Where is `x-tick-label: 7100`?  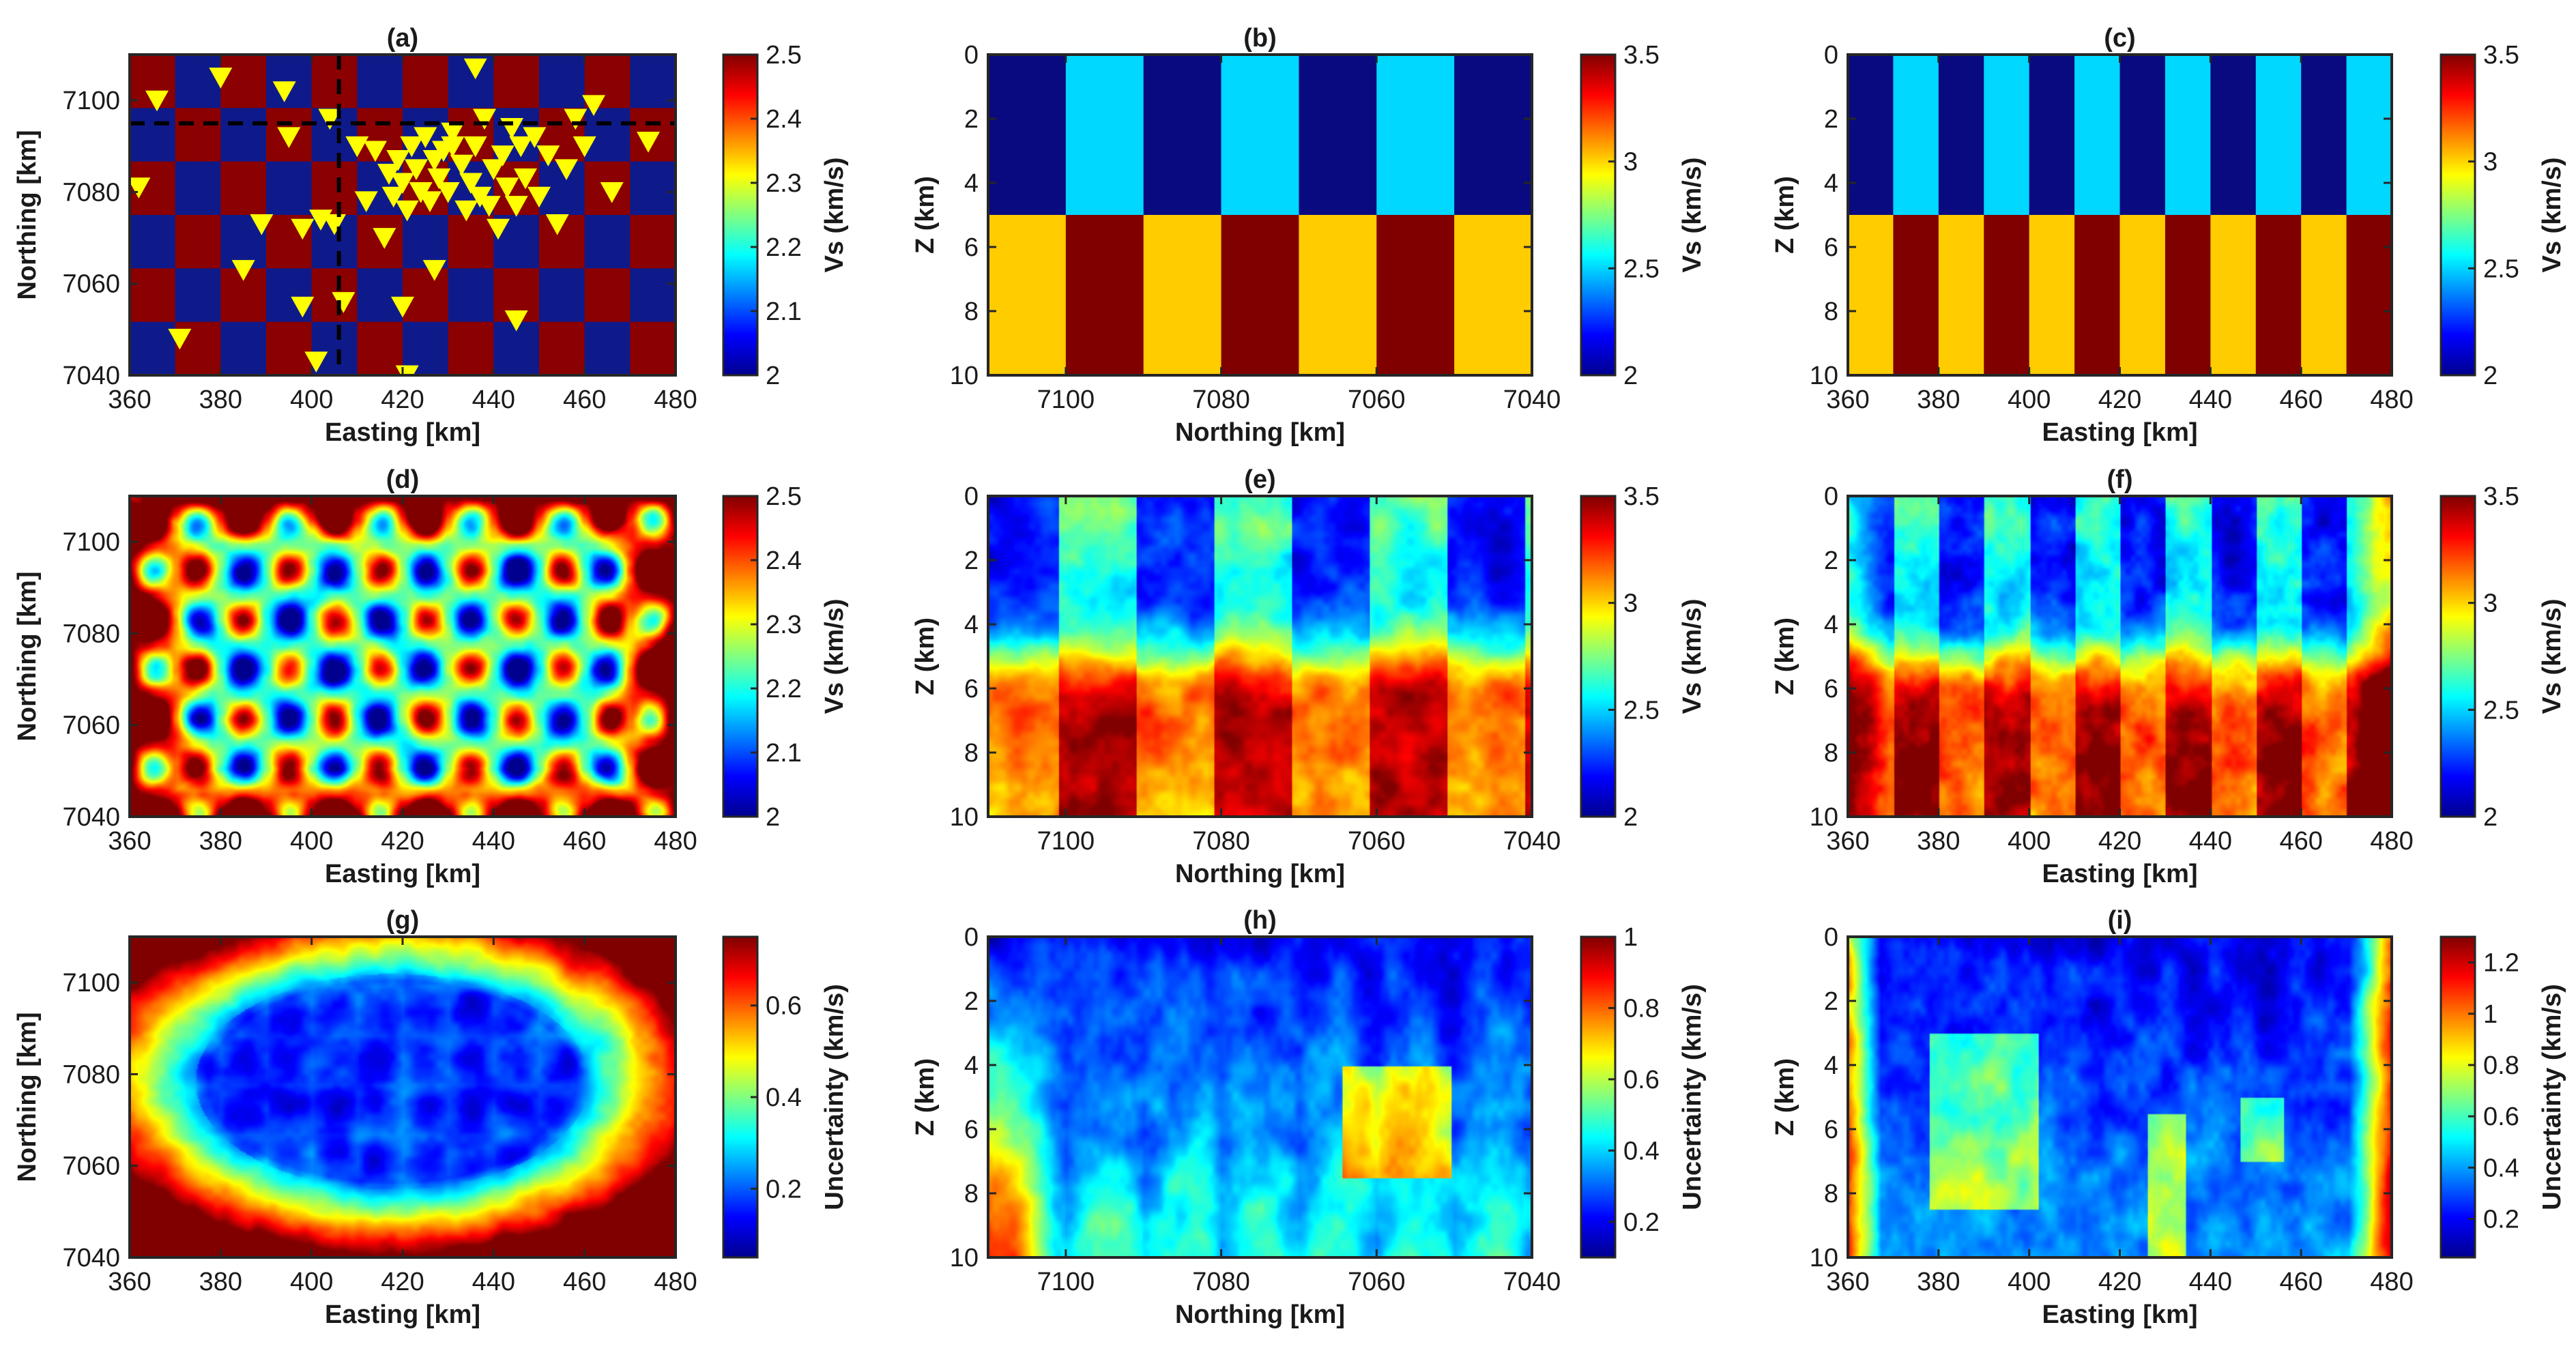 x-tick-label: 7100 is located at coordinates (1066, 1282).